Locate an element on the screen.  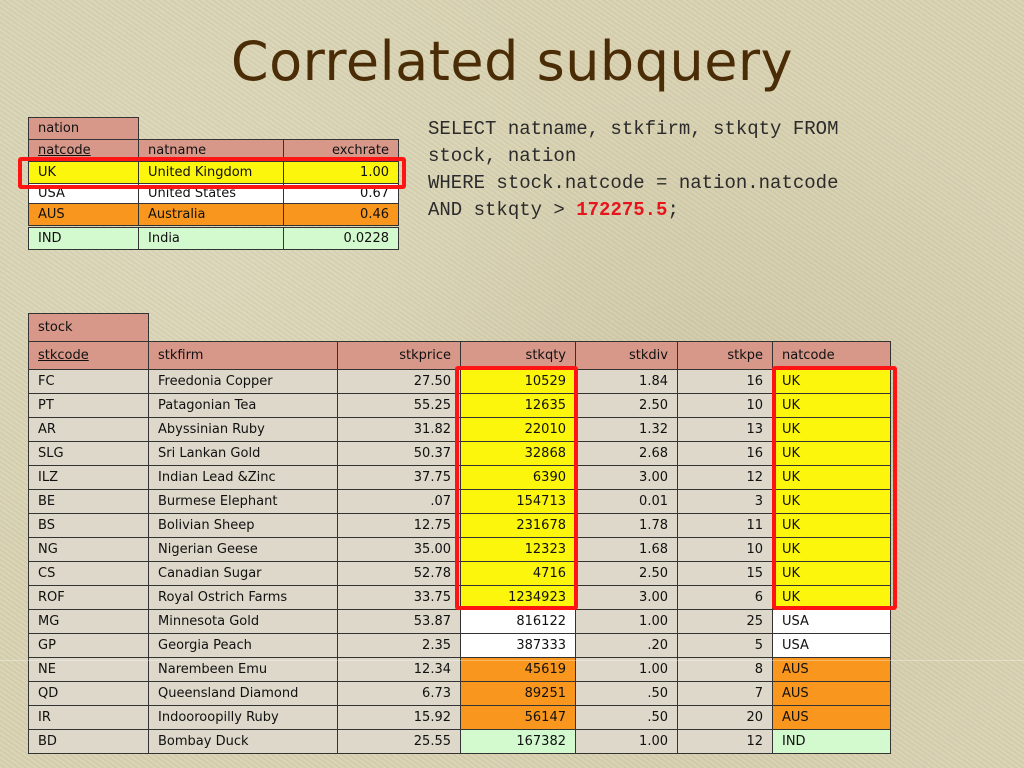
stock-header-natcode: natcode is located at coordinates (831, 355).